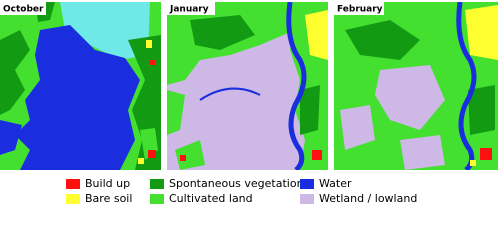 Image resolution: width=500 pixels, height=240 pixels. I want to click on panel-title: October, so click(23, 10).